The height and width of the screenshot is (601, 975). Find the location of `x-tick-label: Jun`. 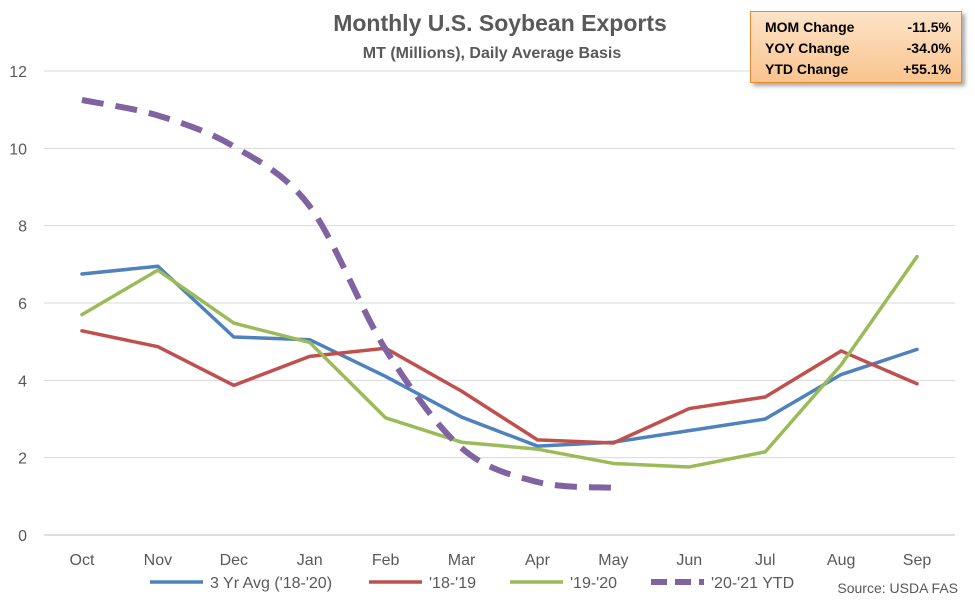

x-tick-label: Jun is located at coordinates (689, 560).